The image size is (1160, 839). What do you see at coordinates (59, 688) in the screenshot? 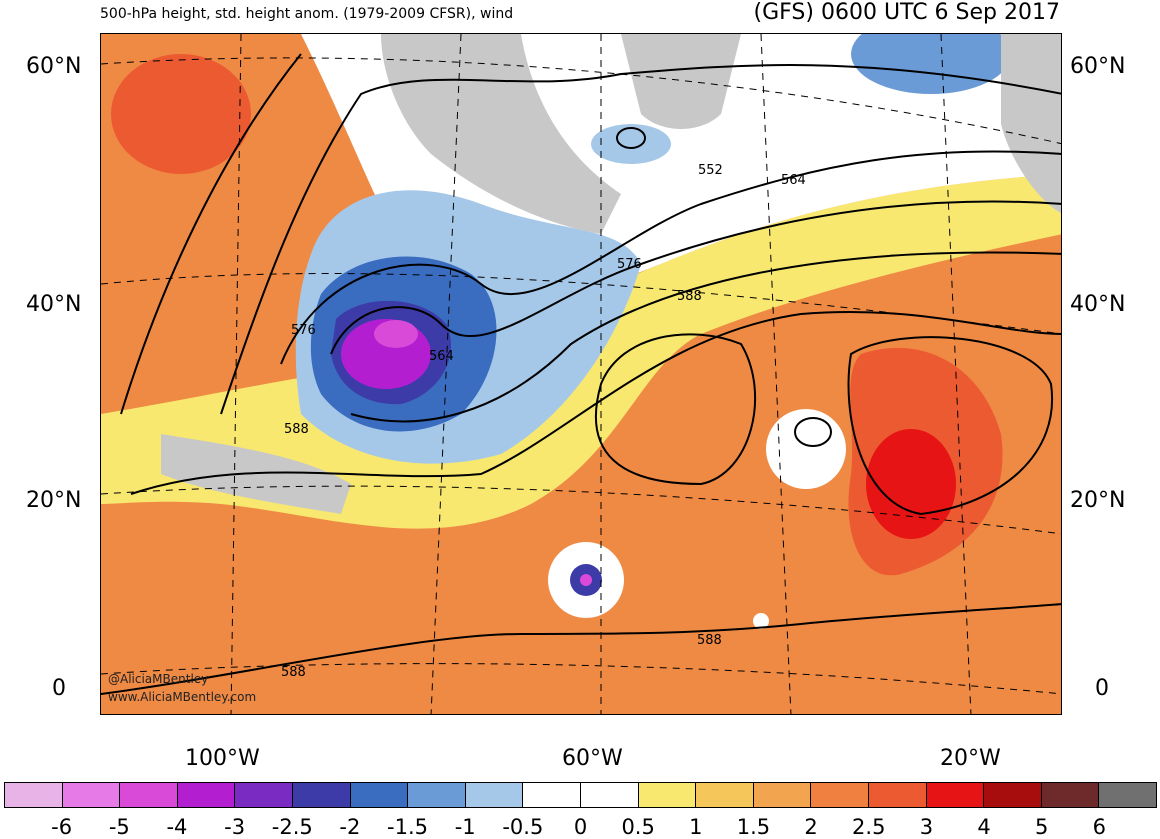
I see `lat-label-left-0: 0` at bounding box center [59, 688].